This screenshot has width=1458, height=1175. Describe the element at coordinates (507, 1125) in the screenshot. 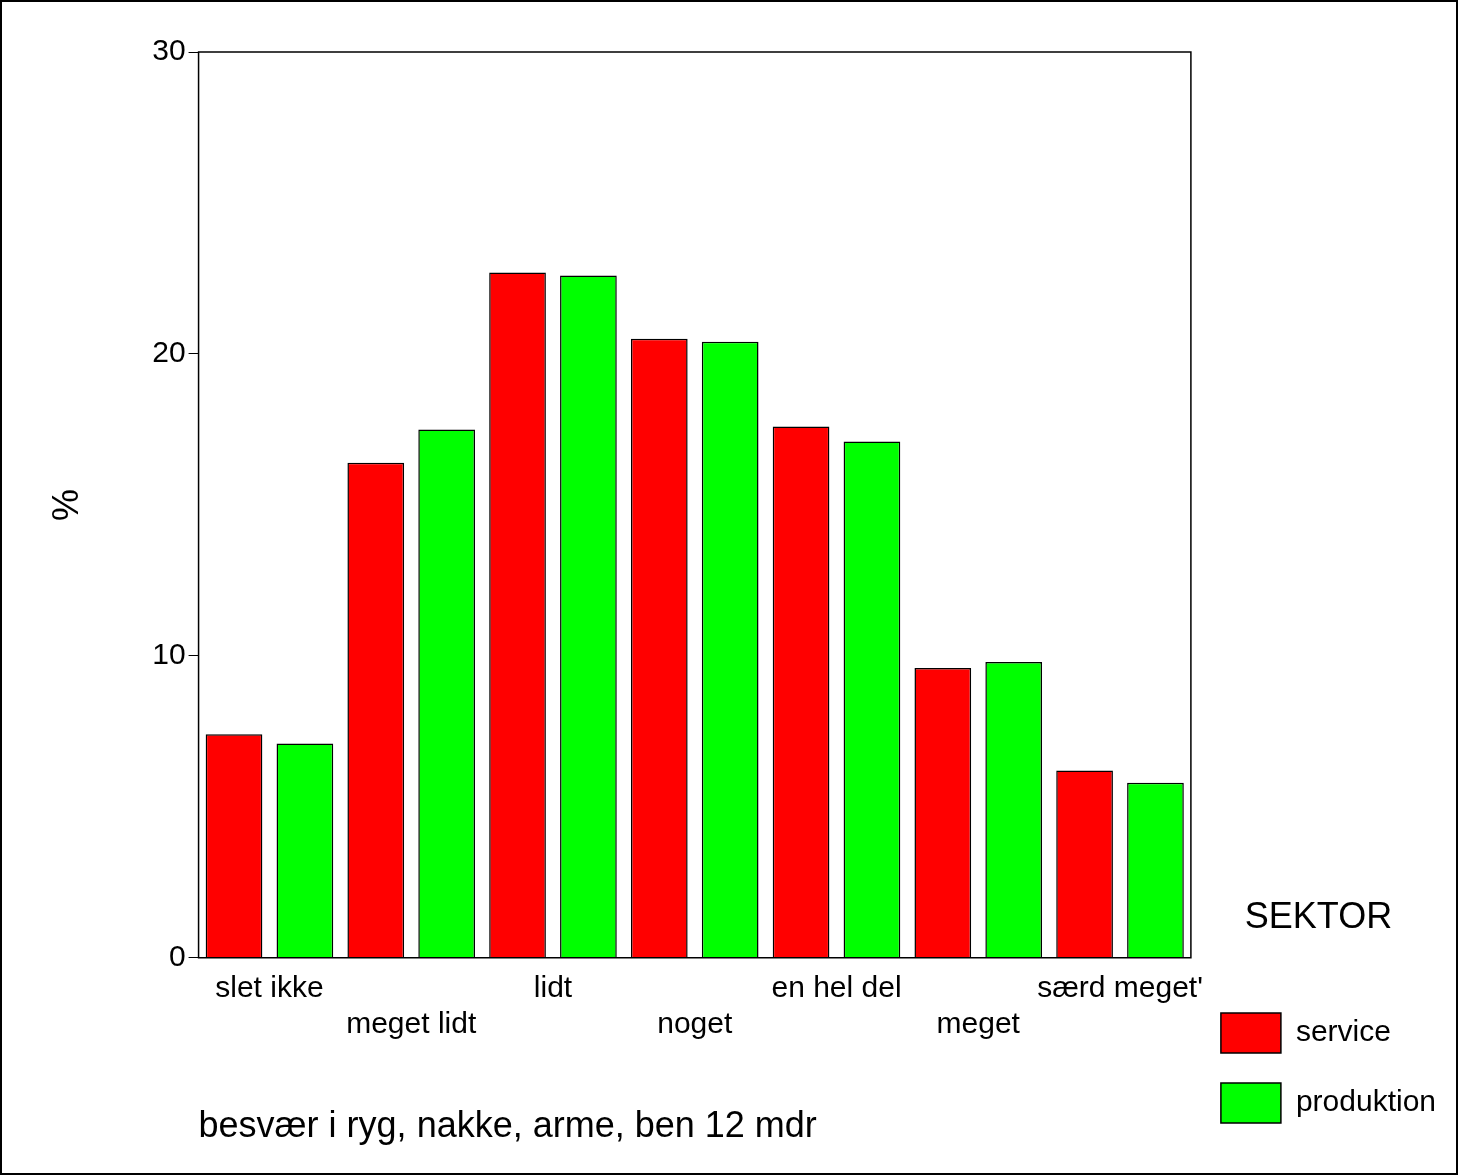

I see `x-axis-title: besvær i ryg, nakke, arme, ben 12 mdr` at that location.